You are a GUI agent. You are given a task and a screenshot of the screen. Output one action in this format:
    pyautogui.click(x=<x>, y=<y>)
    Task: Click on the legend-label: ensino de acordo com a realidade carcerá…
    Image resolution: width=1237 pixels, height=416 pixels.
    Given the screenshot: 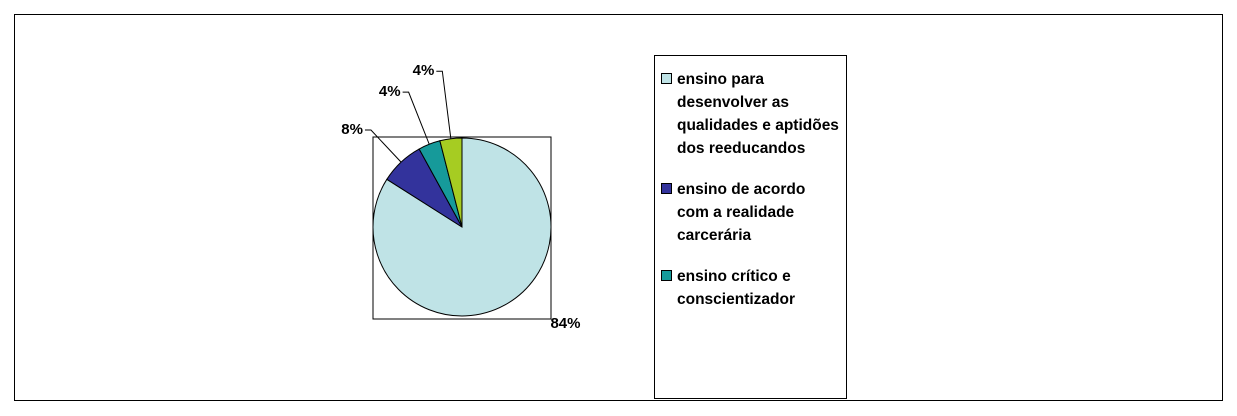 What is the action you would take?
    pyautogui.click(x=741, y=212)
    